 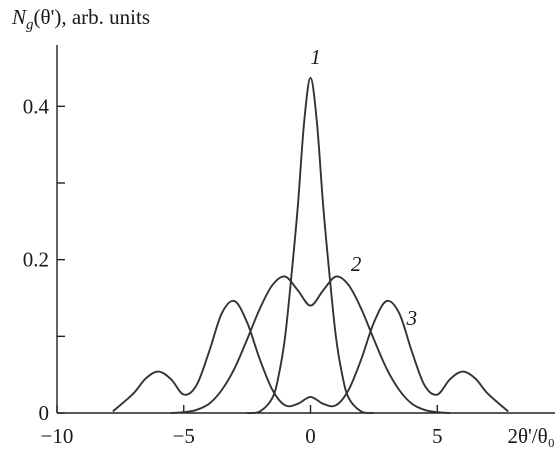 What do you see at coordinates (44, 413) in the screenshot?
I see `y-tick-label: 0` at bounding box center [44, 413].